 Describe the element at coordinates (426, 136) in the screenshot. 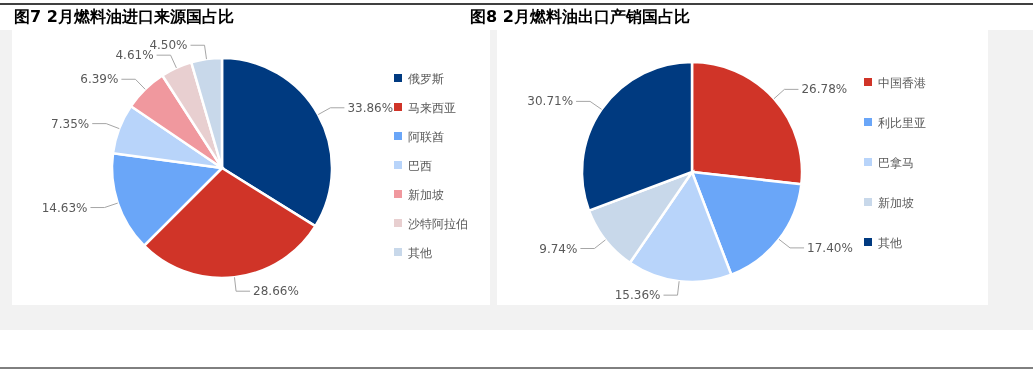

I see `legend-label: 阿联酋` at that location.